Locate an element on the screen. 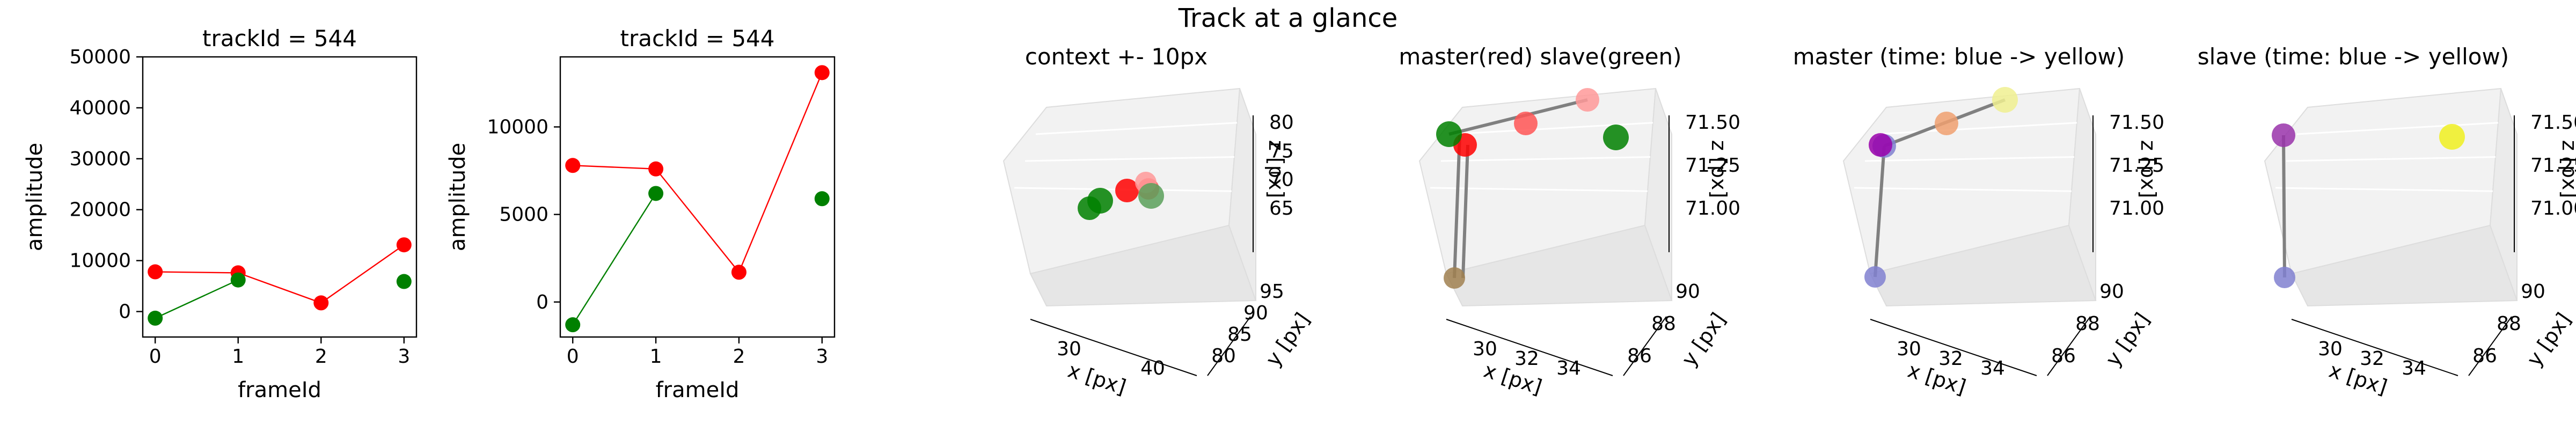 The width and height of the screenshot is (2576, 432). y-tick-label: 30000 is located at coordinates (100, 159).